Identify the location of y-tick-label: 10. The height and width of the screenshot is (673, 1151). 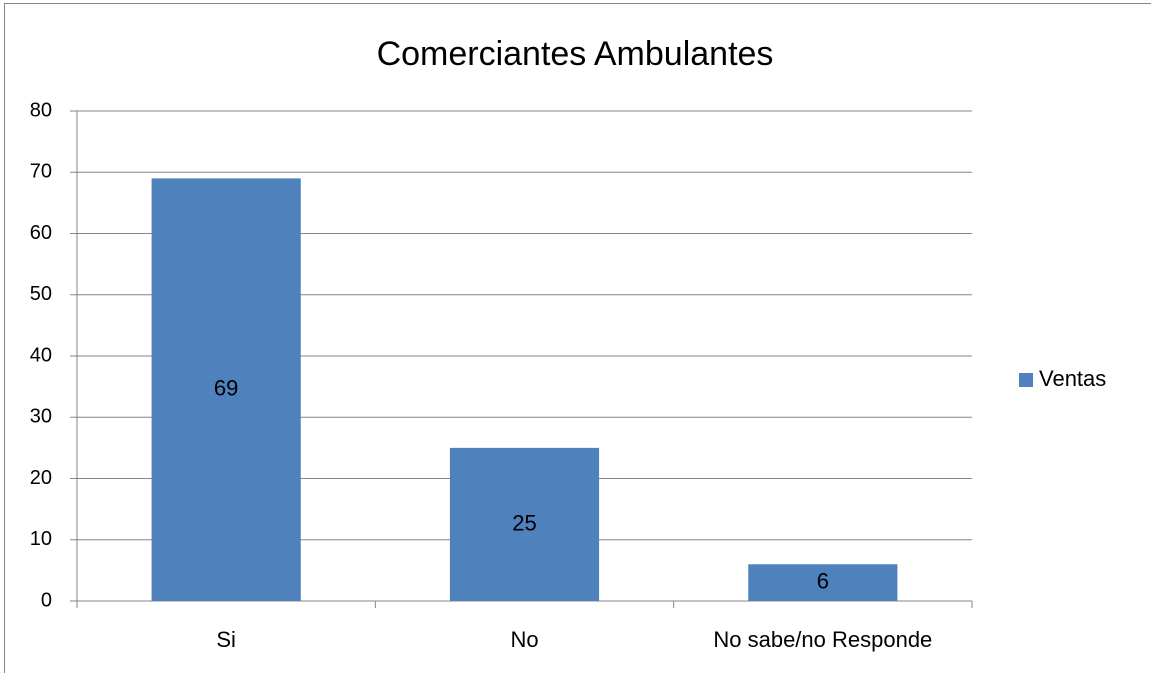
(41, 539).